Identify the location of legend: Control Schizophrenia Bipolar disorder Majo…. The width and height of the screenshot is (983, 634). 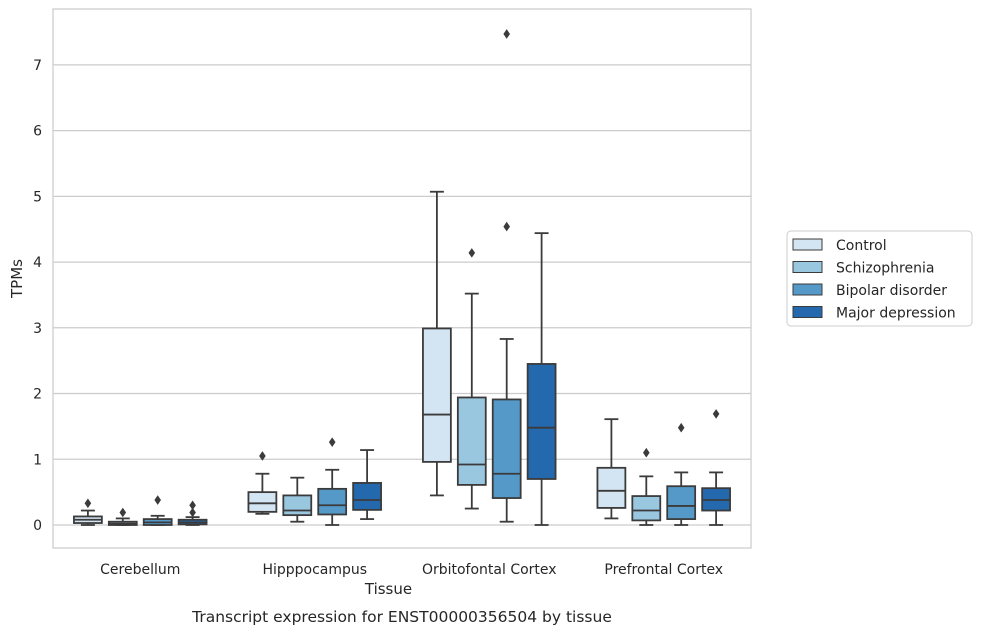
(879, 278).